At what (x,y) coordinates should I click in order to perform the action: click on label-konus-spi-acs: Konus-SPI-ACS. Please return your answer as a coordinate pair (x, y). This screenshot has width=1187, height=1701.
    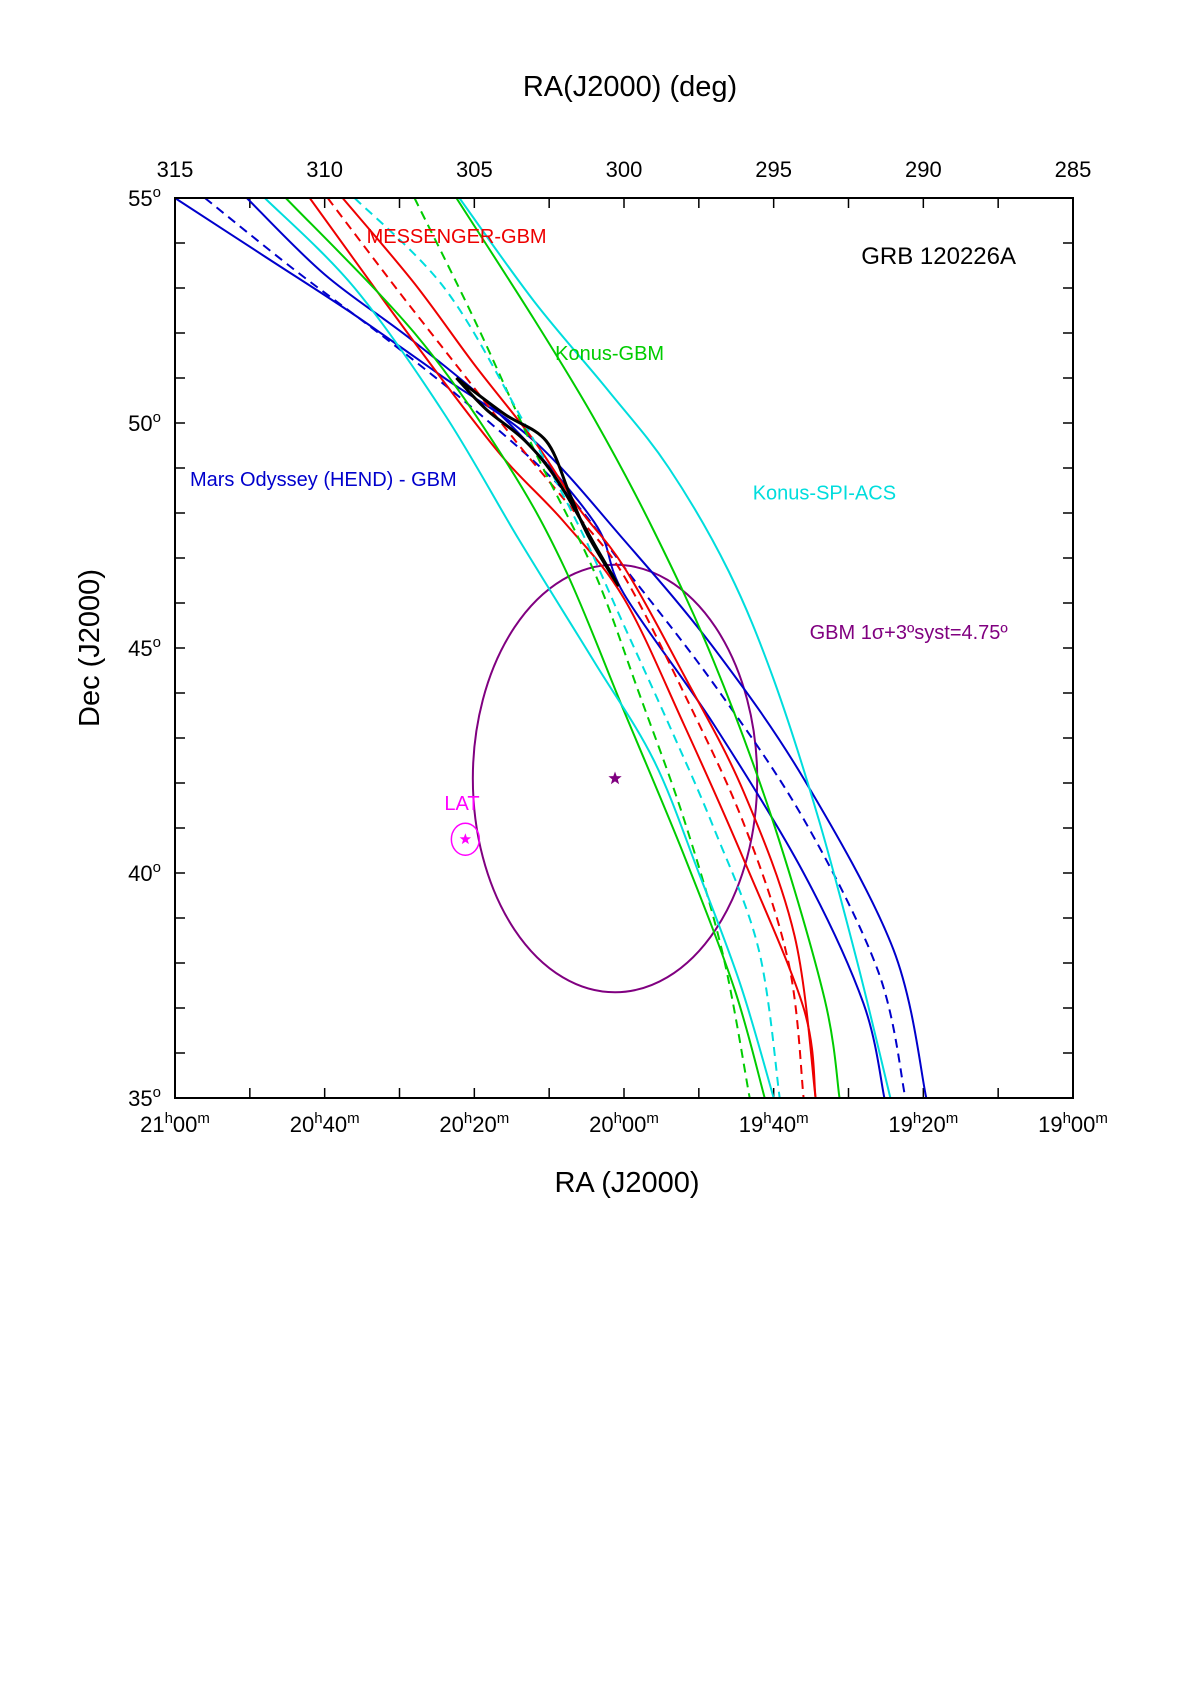
    Looking at the image, I should click on (824, 494).